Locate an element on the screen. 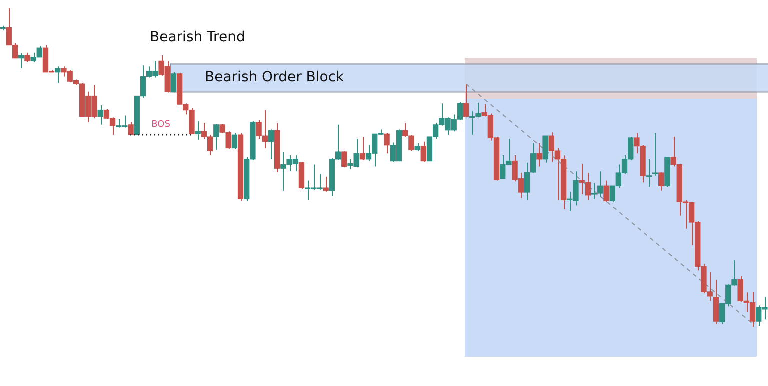  annotation: Bearish Trend is located at coordinates (198, 38).